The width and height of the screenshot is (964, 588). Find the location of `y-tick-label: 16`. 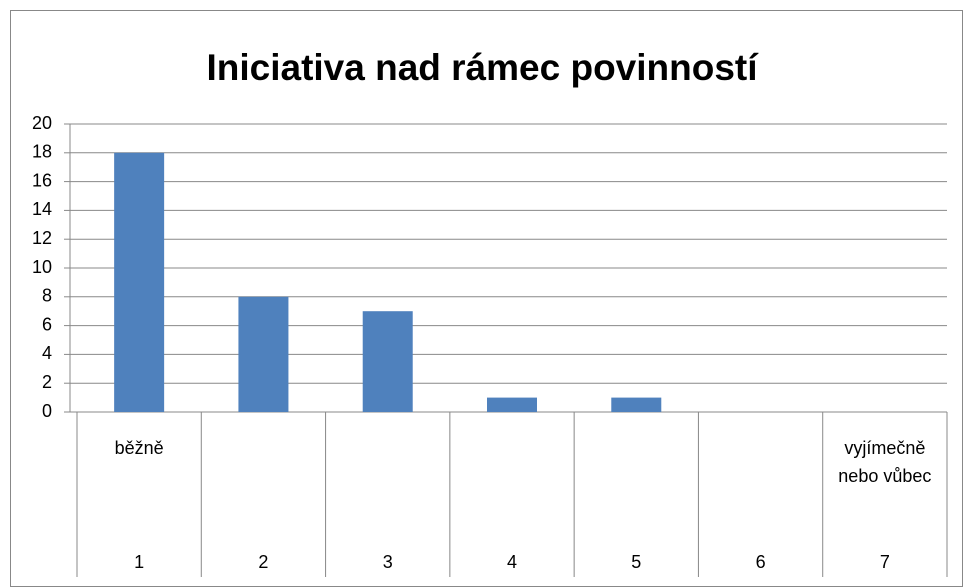

y-tick-label: 16 is located at coordinates (42, 180).